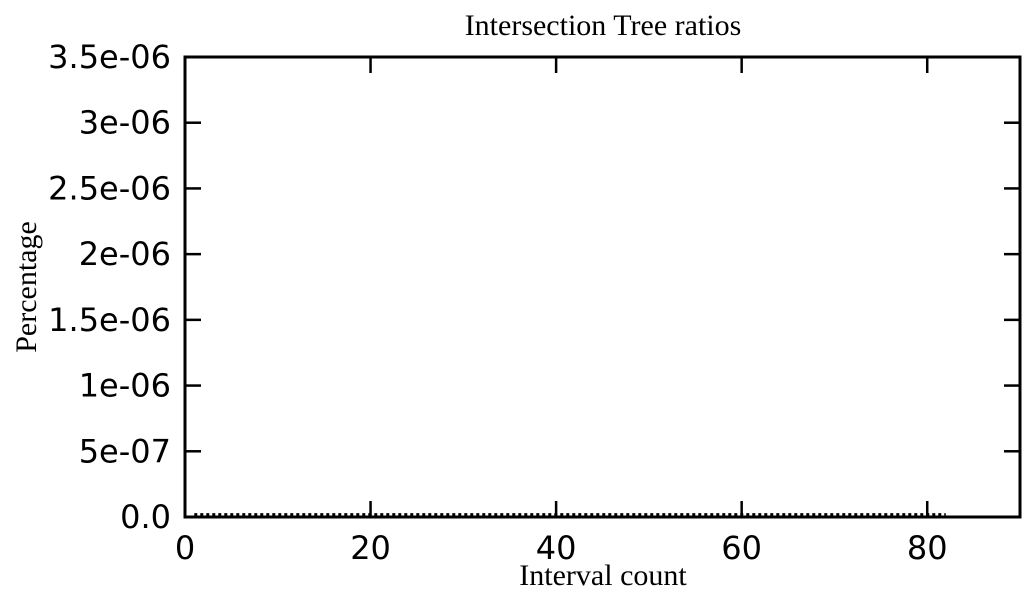 This screenshot has width=1035, height=600. I want to click on x-tick-label: 40, so click(556, 548).